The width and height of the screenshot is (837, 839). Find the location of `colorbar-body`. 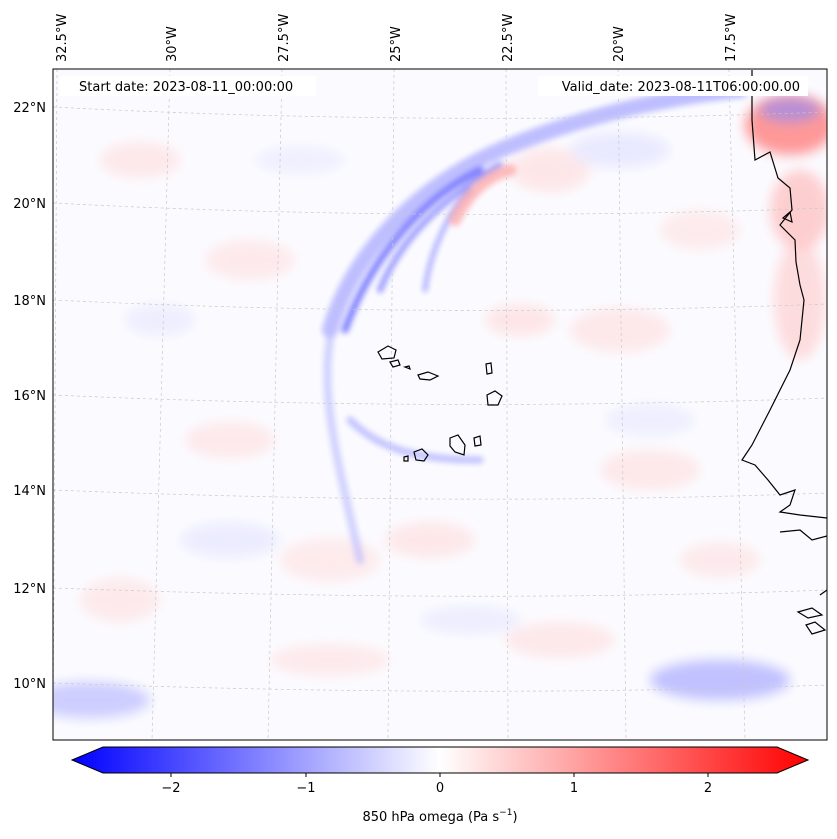

colorbar-body is located at coordinates (440, 760).